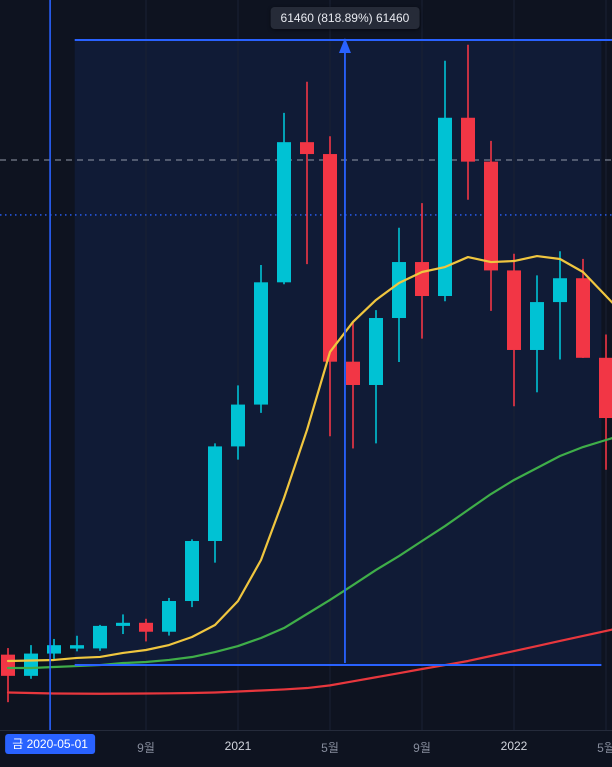  What do you see at coordinates (238, 746) in the screenshot?
I see `time-axis-label: 2021` at bounding box center [238, 746].